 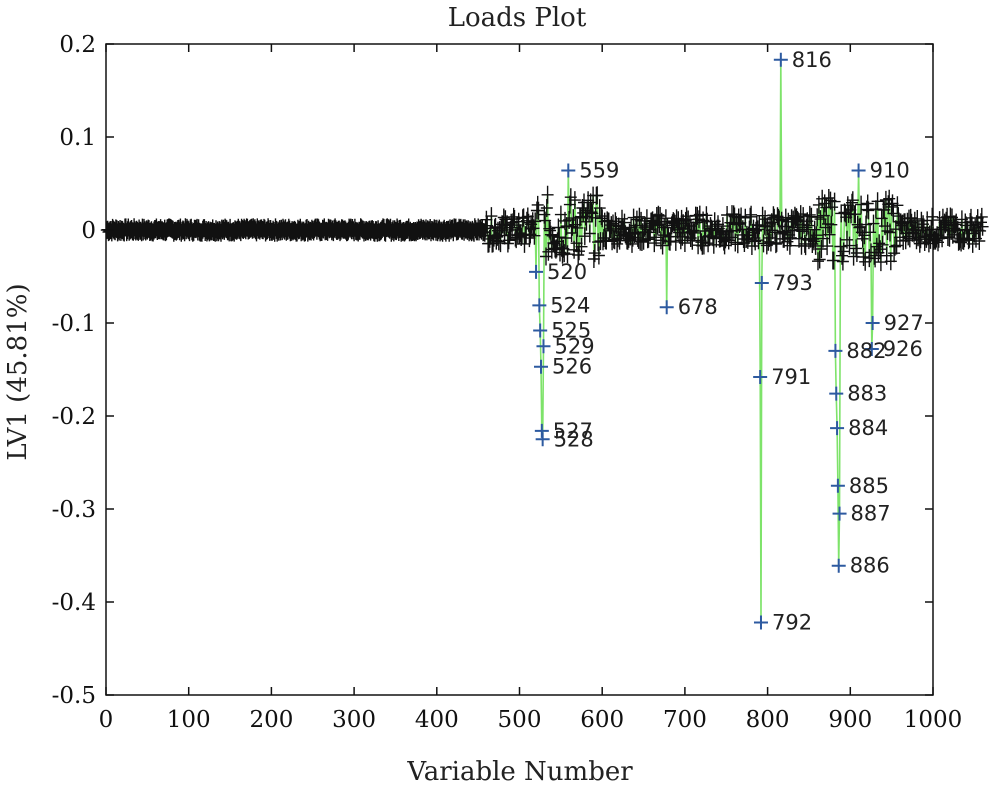 I want to click on point-label-883: 883, so click(x=867, y=394).